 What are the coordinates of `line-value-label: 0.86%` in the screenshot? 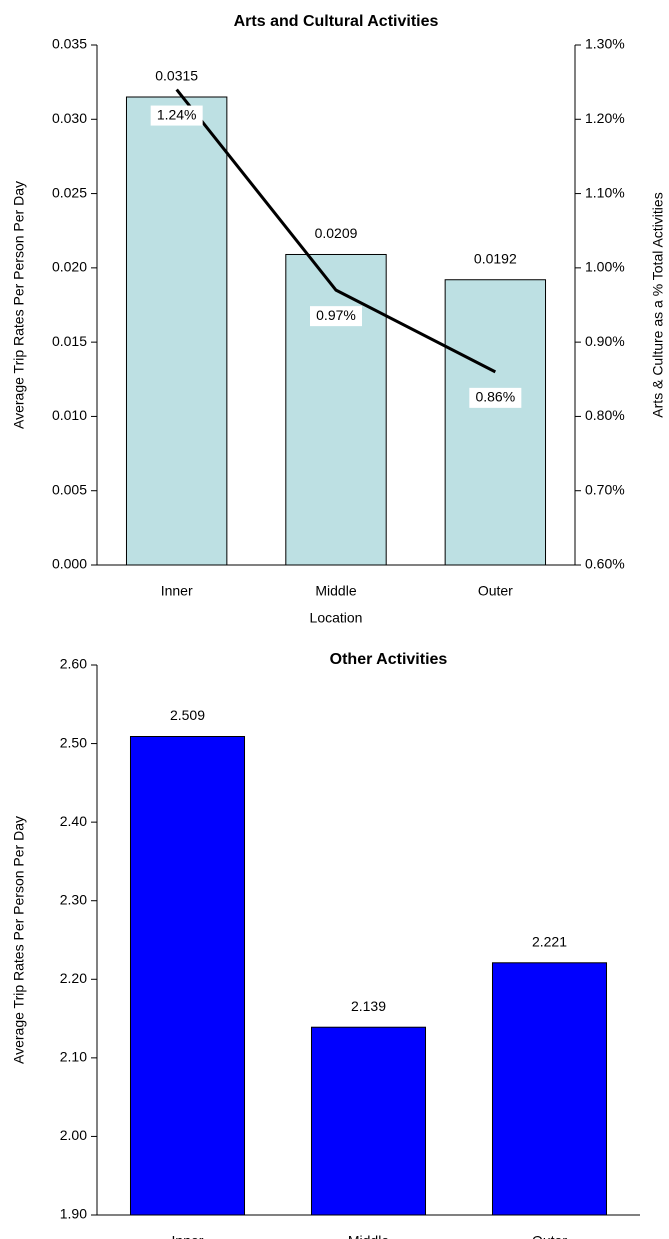 It's located at (495, 397).